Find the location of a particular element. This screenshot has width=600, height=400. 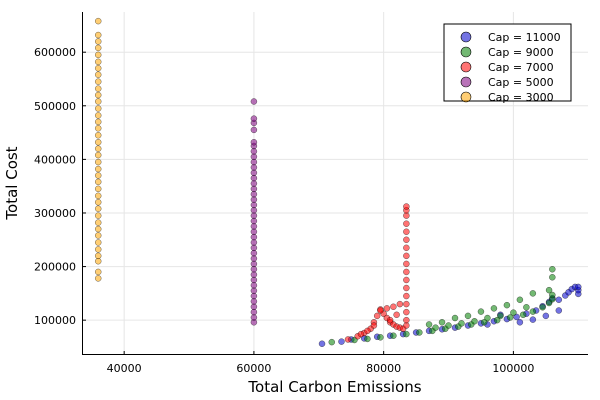

y-tick-label: 100000 is located at coordinates (55, 320).